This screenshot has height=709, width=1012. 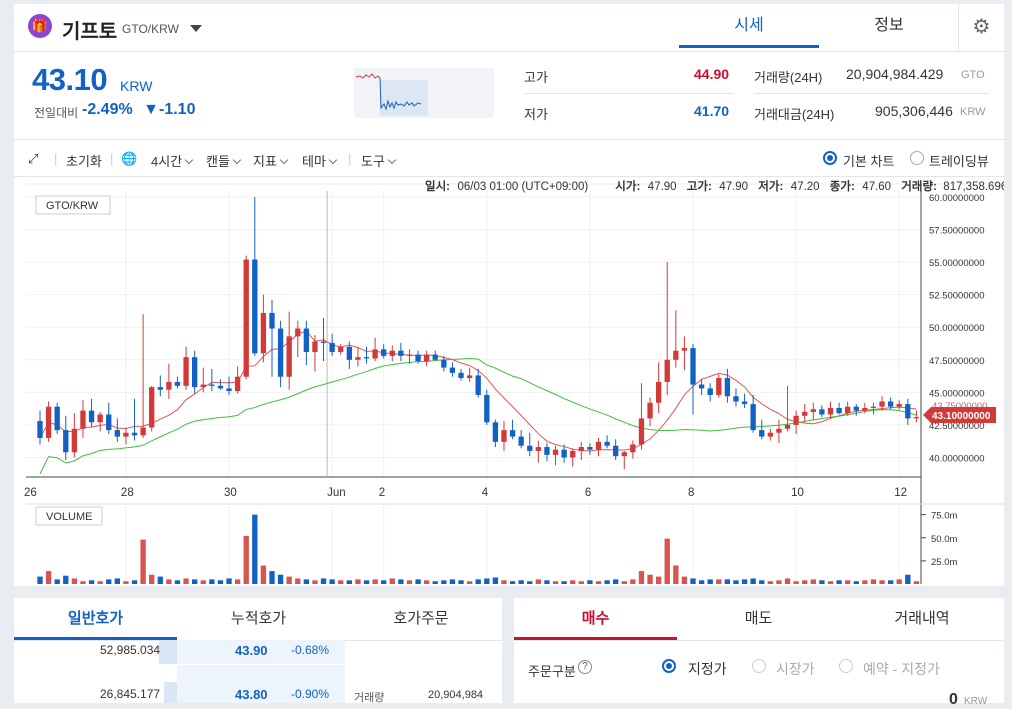 I want to click on tab-sell: 매도, so click(x=758, y=618).